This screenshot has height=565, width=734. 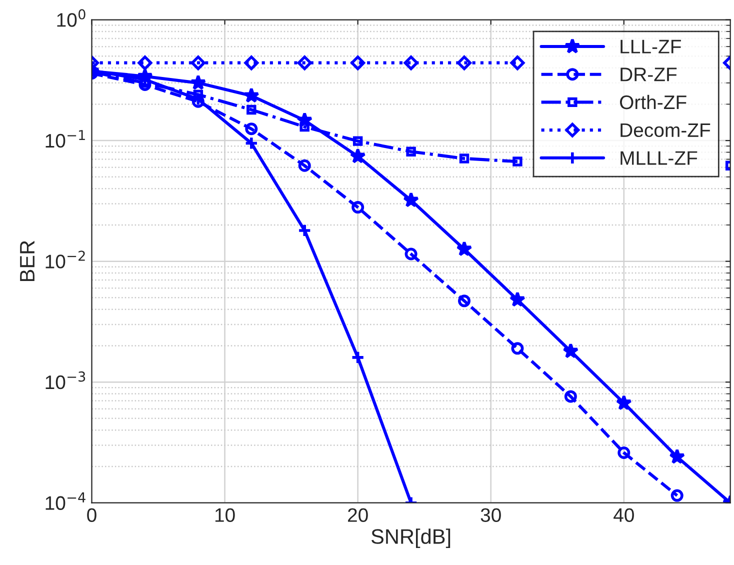 I want to click on x-tick-label: 0, so click(x=91, y=515).